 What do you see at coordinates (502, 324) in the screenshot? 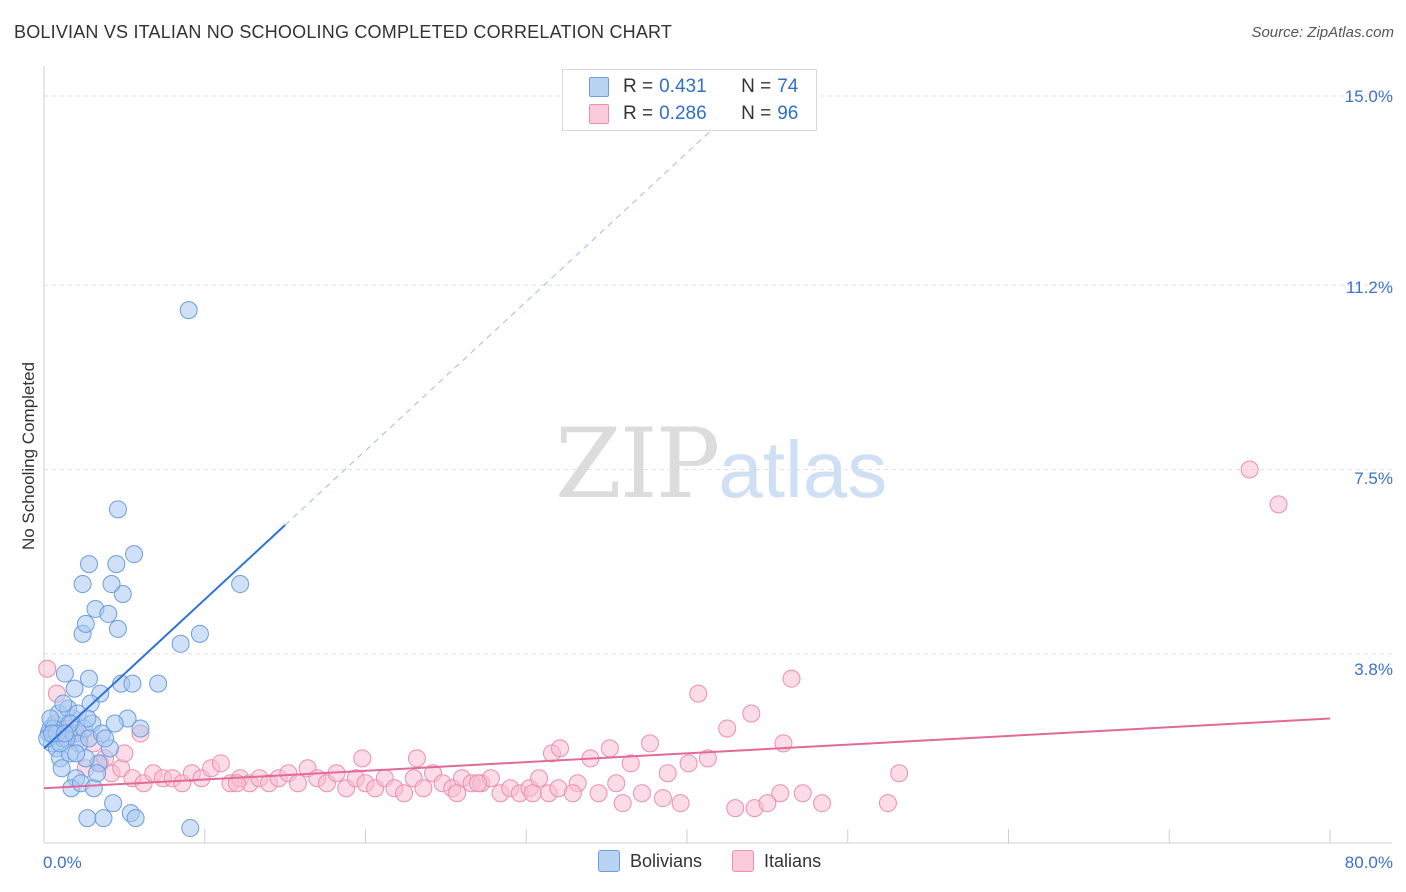
I see `bolivians-trend-extension` at bounding box center [502, 324].